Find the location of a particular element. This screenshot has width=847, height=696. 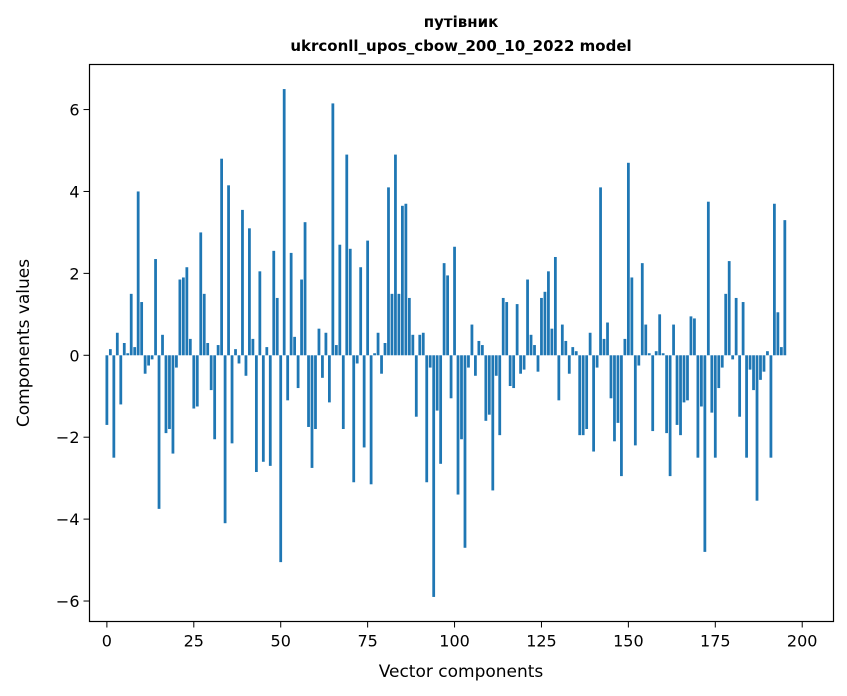

x-tick-label: 0 is located at coordinates (107, 641).